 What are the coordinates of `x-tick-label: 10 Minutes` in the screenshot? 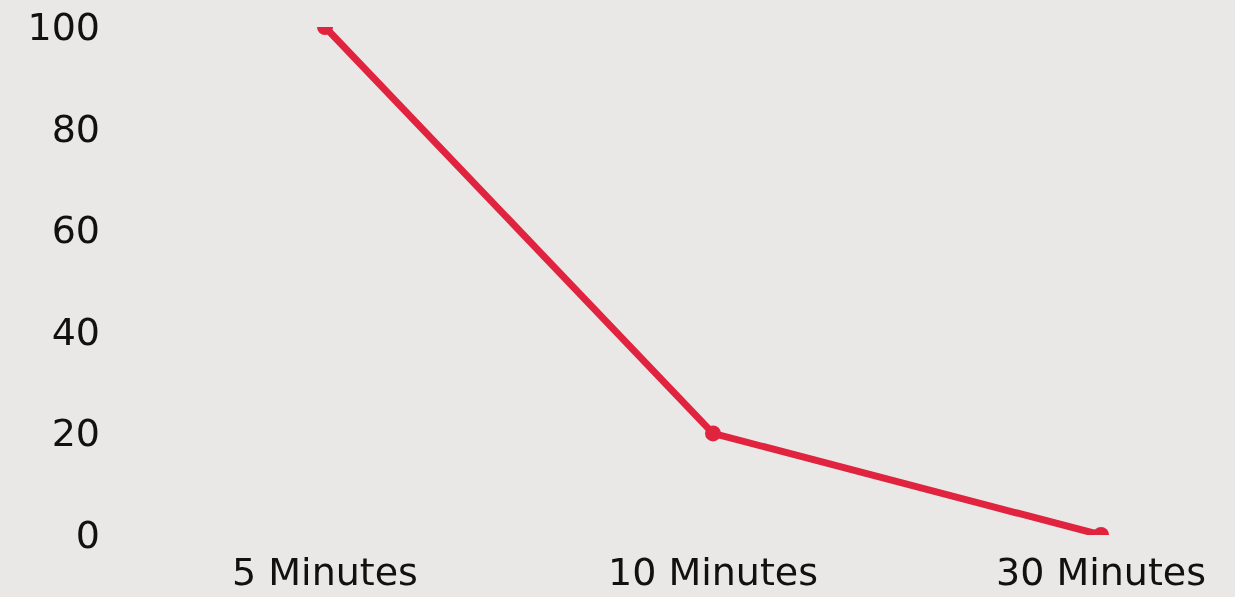 It's located at (713, 572).